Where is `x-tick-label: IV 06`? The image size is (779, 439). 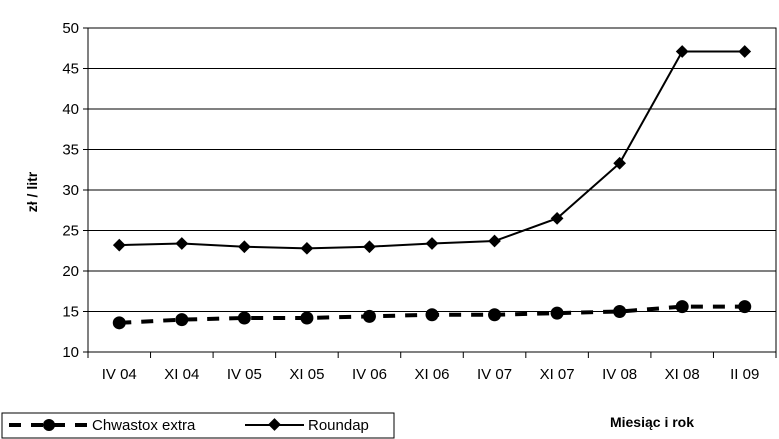 x-tick-label: IV 06 is located at coordinates (369, 374).